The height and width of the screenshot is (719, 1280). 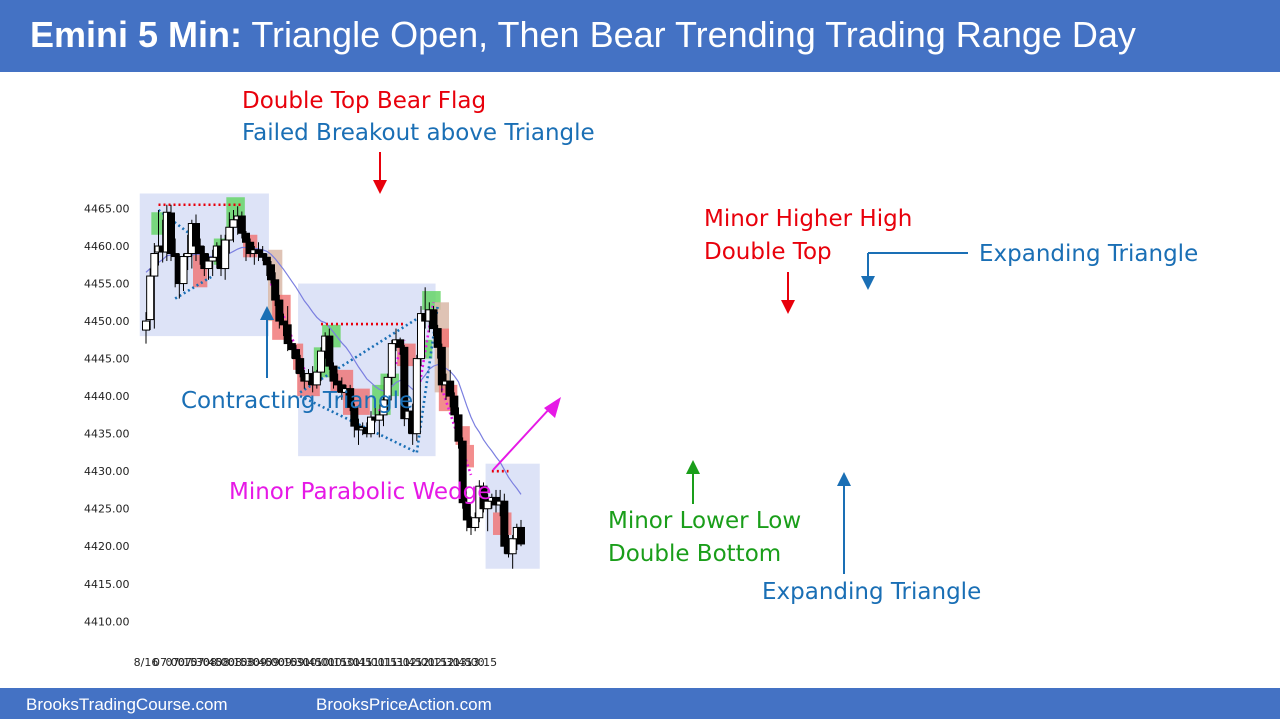 I want to click on y-tick-label: 4460.00, so click(x=107, y=246).